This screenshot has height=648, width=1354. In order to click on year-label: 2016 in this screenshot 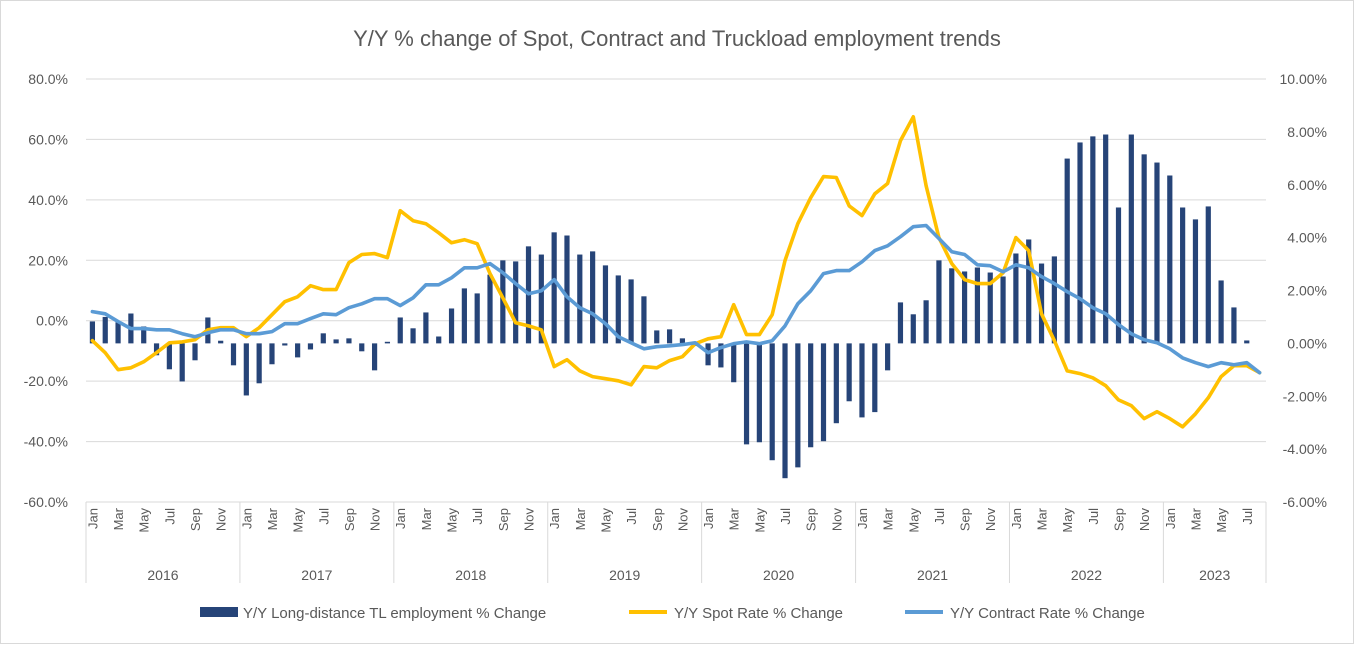, I will do `click(162, 575)`.